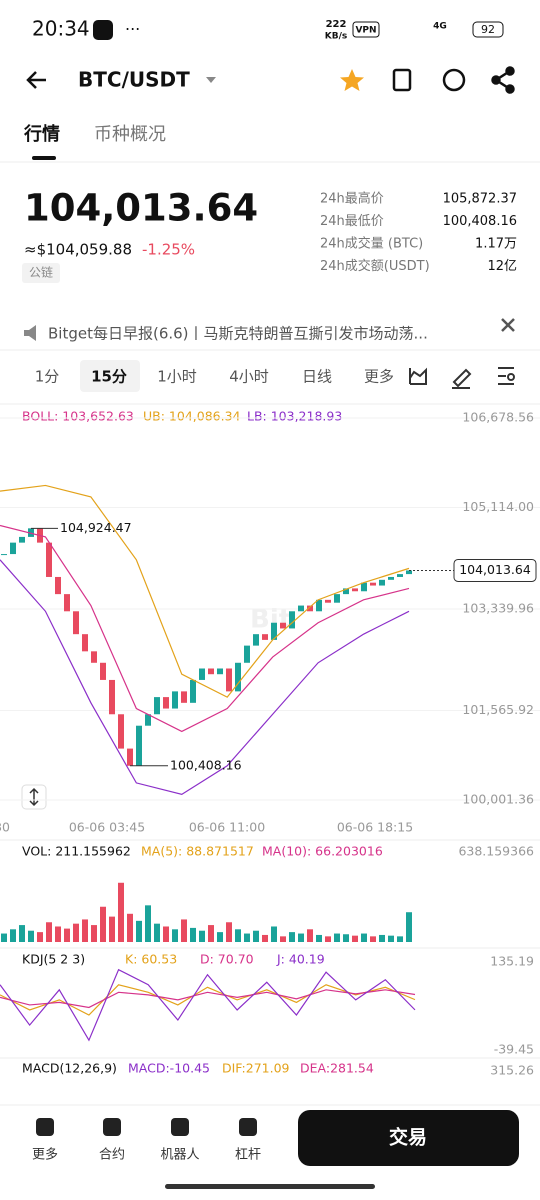 This screenshot has height=1200, width=540. What do you see at coordinates (248, 1155) in the screenshot?
I see `nav-label: 杠杆` at bounding box center [248, 1155].